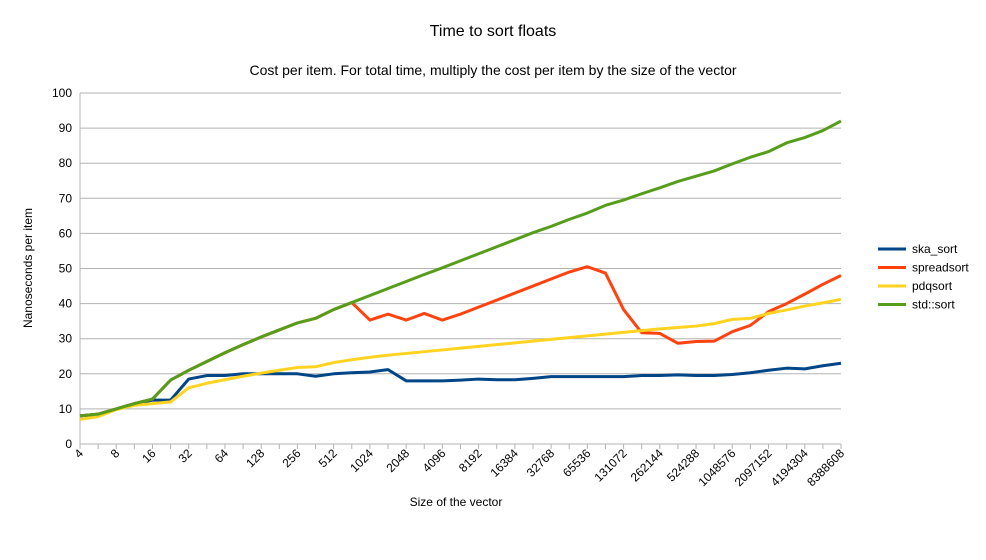 The height and width of the screenshot is (560, 986). I want to click on chart-title: Time to sort floats, so click(493, 31).